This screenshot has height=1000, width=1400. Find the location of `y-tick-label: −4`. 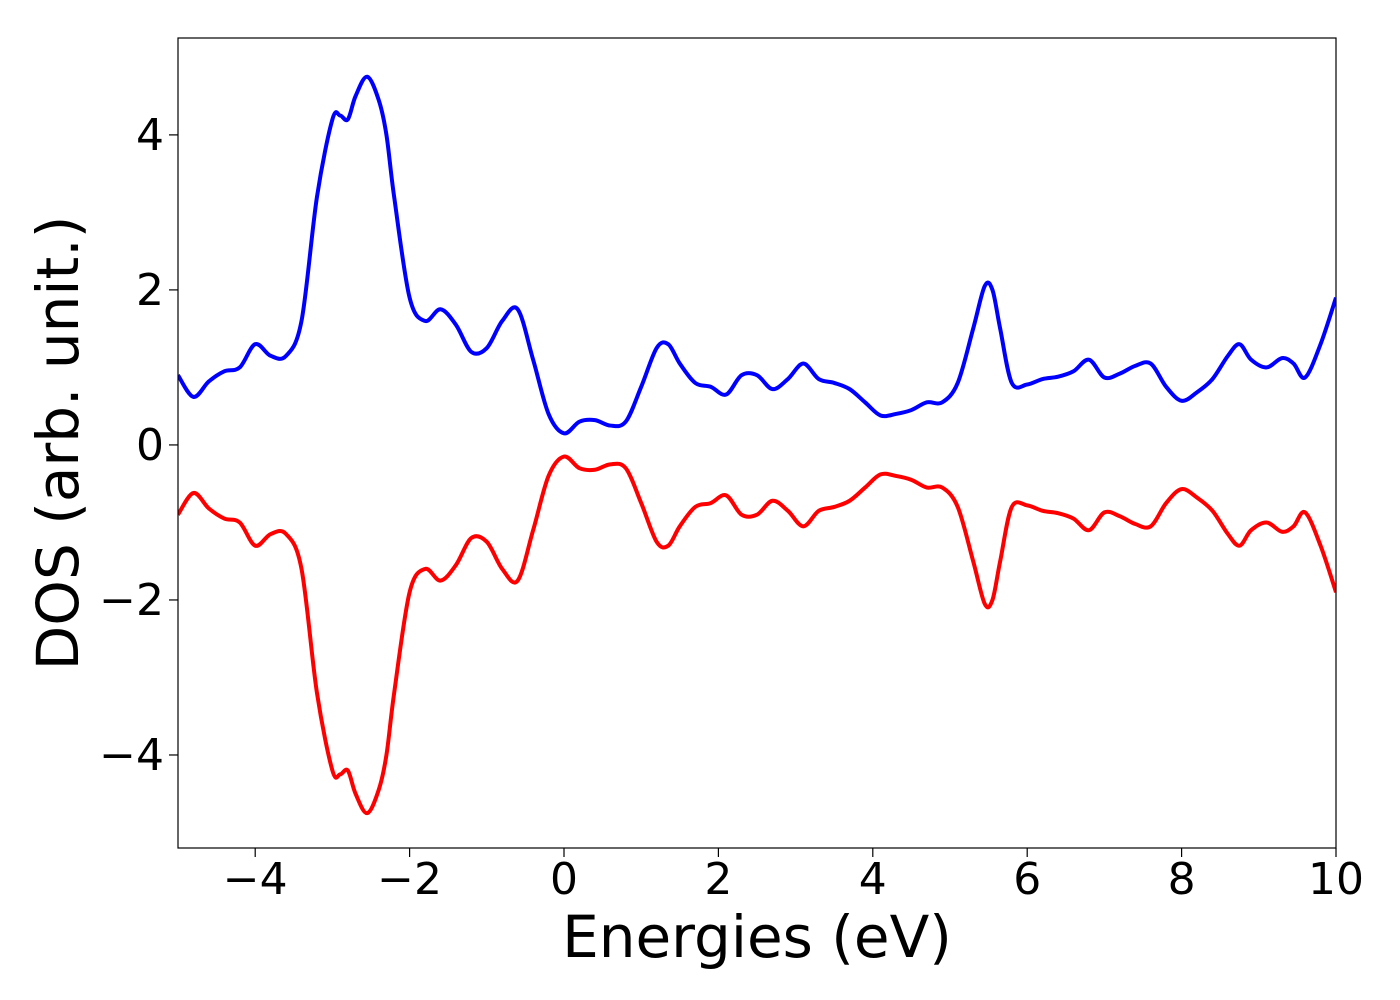

y-tick-label: −4 is located at coordinates (131, 755).